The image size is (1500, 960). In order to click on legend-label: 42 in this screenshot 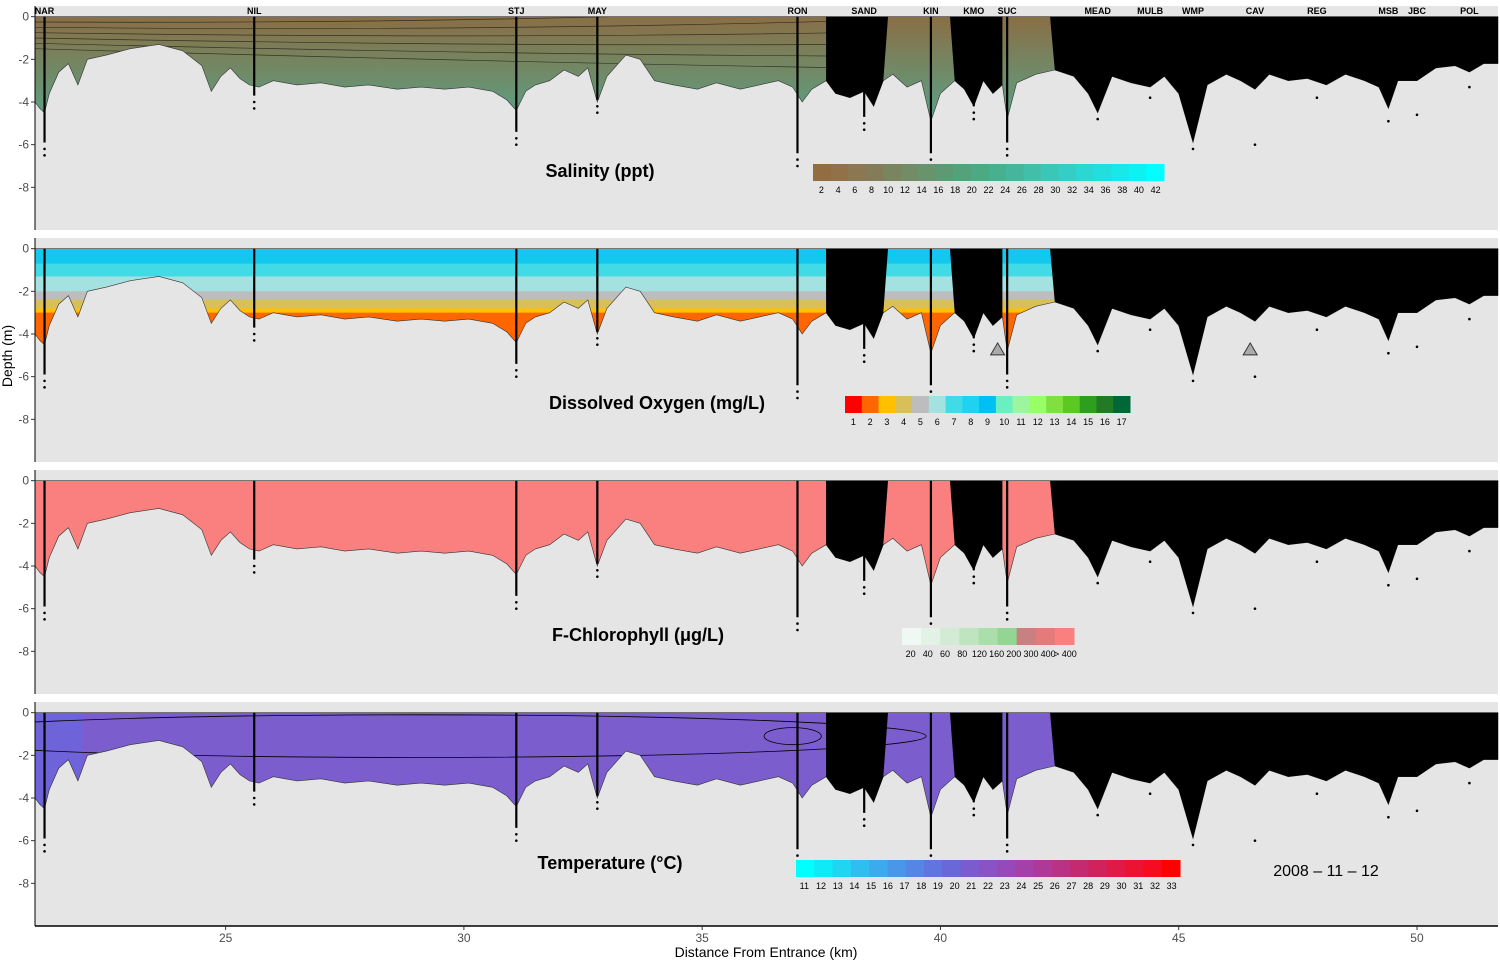, I will do `click(1156, 190)`.